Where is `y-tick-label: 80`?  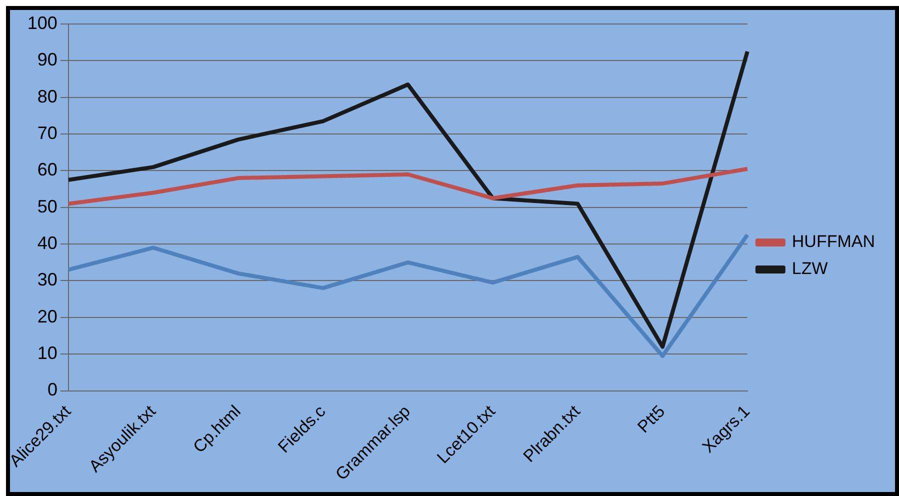 y-tick-label: 80 is located at coordinates (47, 96).